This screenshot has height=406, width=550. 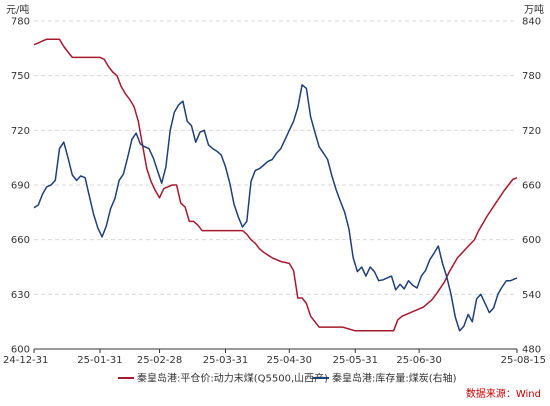 What do you see at coordinates (531, 131) in the screenshot?
I see `right-tick-label: 720` at bounding box center [531, 131].